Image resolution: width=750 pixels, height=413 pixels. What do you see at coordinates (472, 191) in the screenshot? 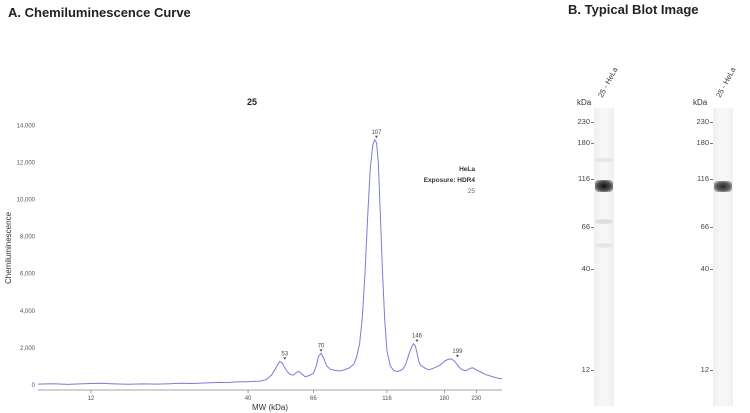
I see `legend-line: 25` at bounding box center [472, 191].